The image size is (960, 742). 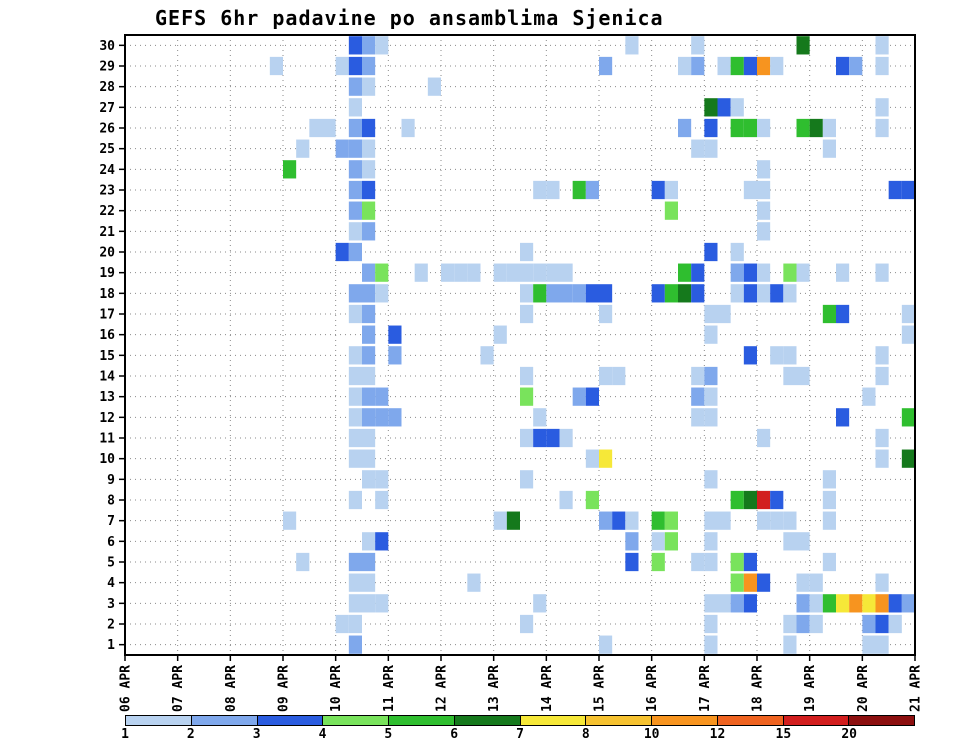 What do you see at coordinates (107, 87) in the screenshot?
I see `y-tick-label: 28` at bounding box center [107, 87].